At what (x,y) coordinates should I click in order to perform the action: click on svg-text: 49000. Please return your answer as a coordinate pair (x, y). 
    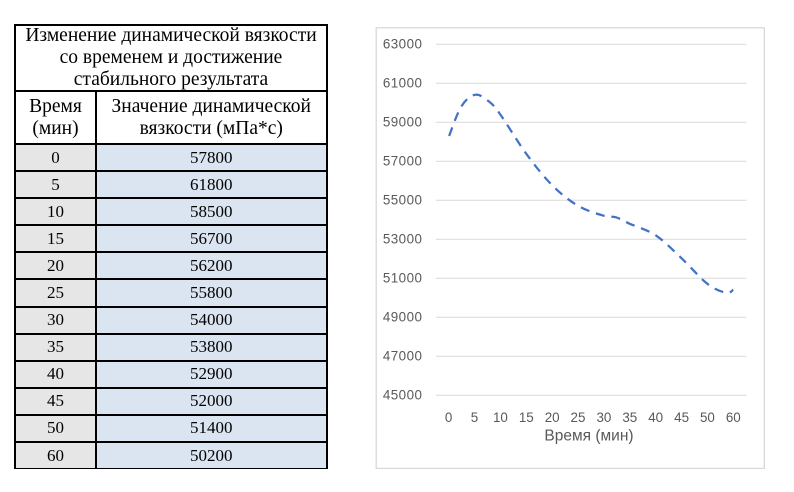
    Looking at the image, I should click on (403, 317).